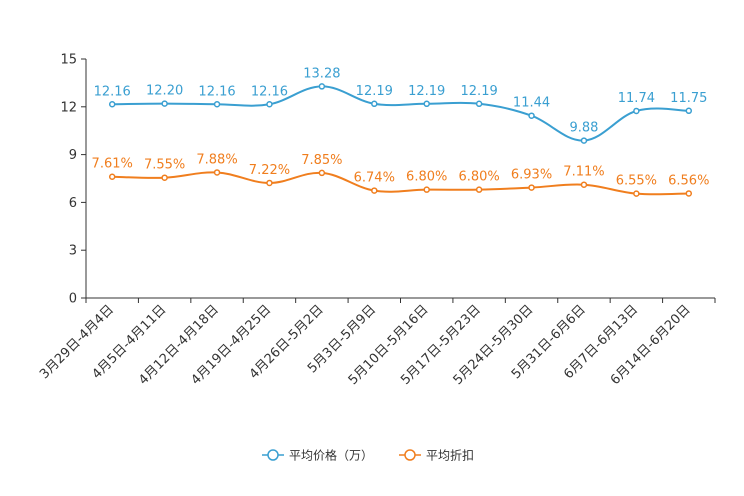 This screenshot has height=496, width=744. What do you see at coordinates (73, 180) in the screenshot?
I see `y-axis-ticks: 0 3 6 9 12 15` at bounding box center [73, 180].